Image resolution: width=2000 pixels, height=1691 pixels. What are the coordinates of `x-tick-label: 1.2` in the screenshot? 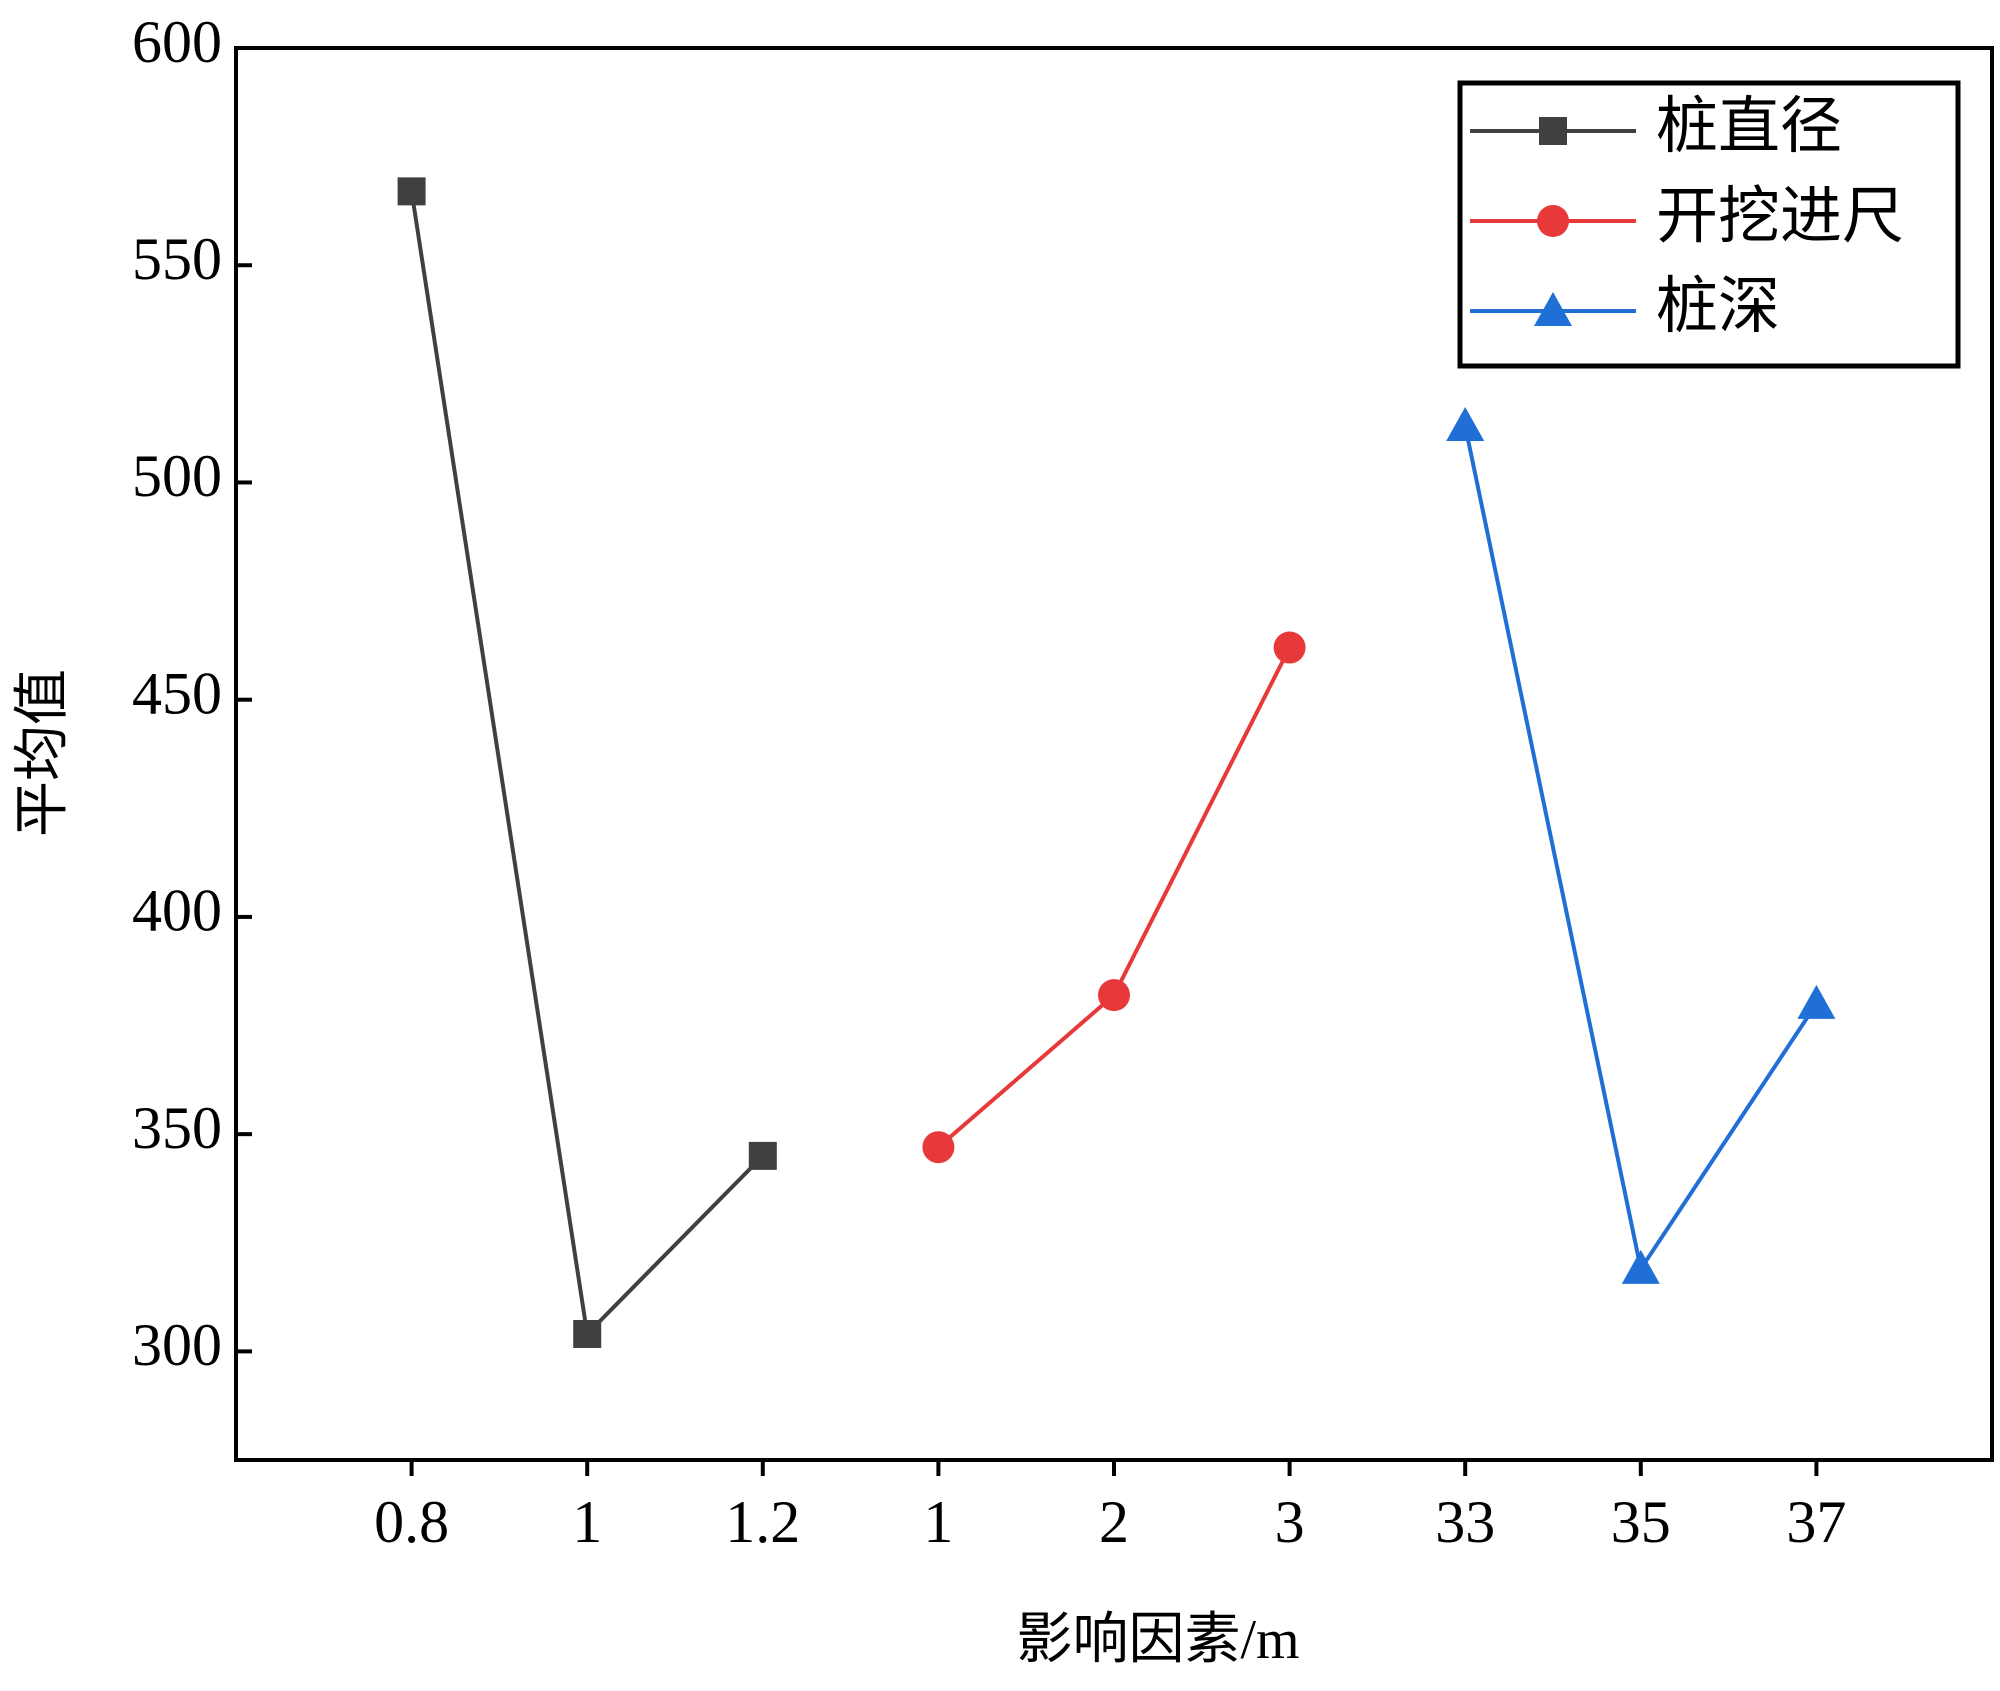 It's located at (762, 1522).